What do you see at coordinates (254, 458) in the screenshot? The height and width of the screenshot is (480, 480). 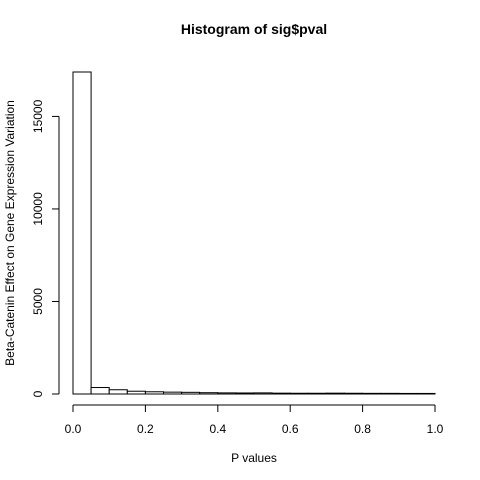 I see `x-axis-label: P values` at bounding box center [254, 458].